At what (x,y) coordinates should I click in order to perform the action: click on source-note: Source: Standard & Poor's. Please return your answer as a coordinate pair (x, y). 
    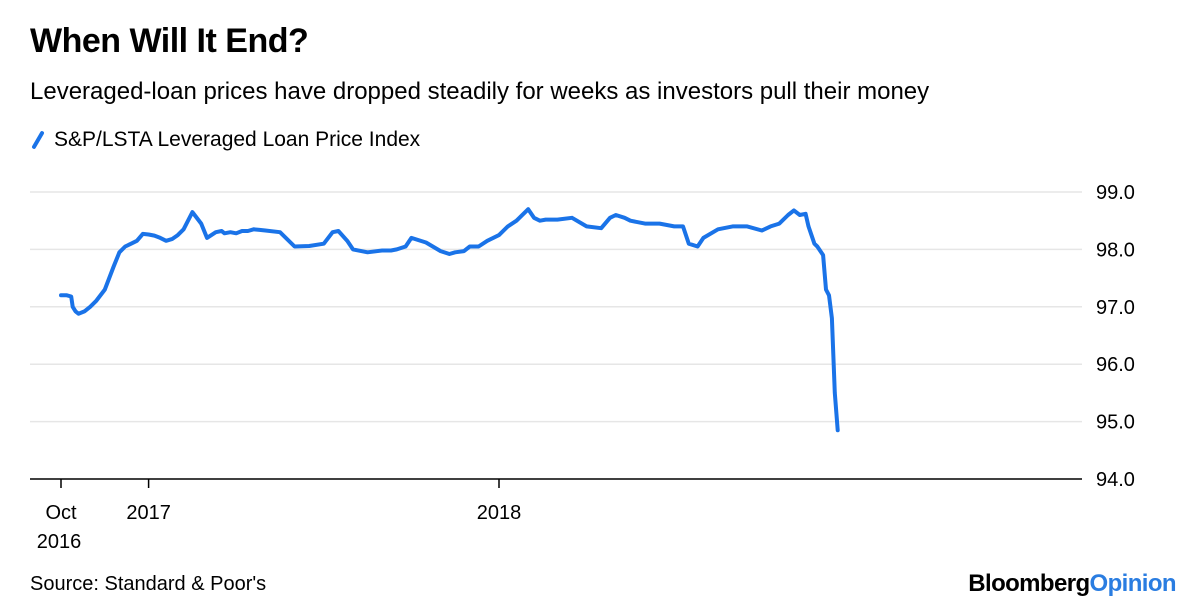
    Looking at the image, I should click on (148, 584).